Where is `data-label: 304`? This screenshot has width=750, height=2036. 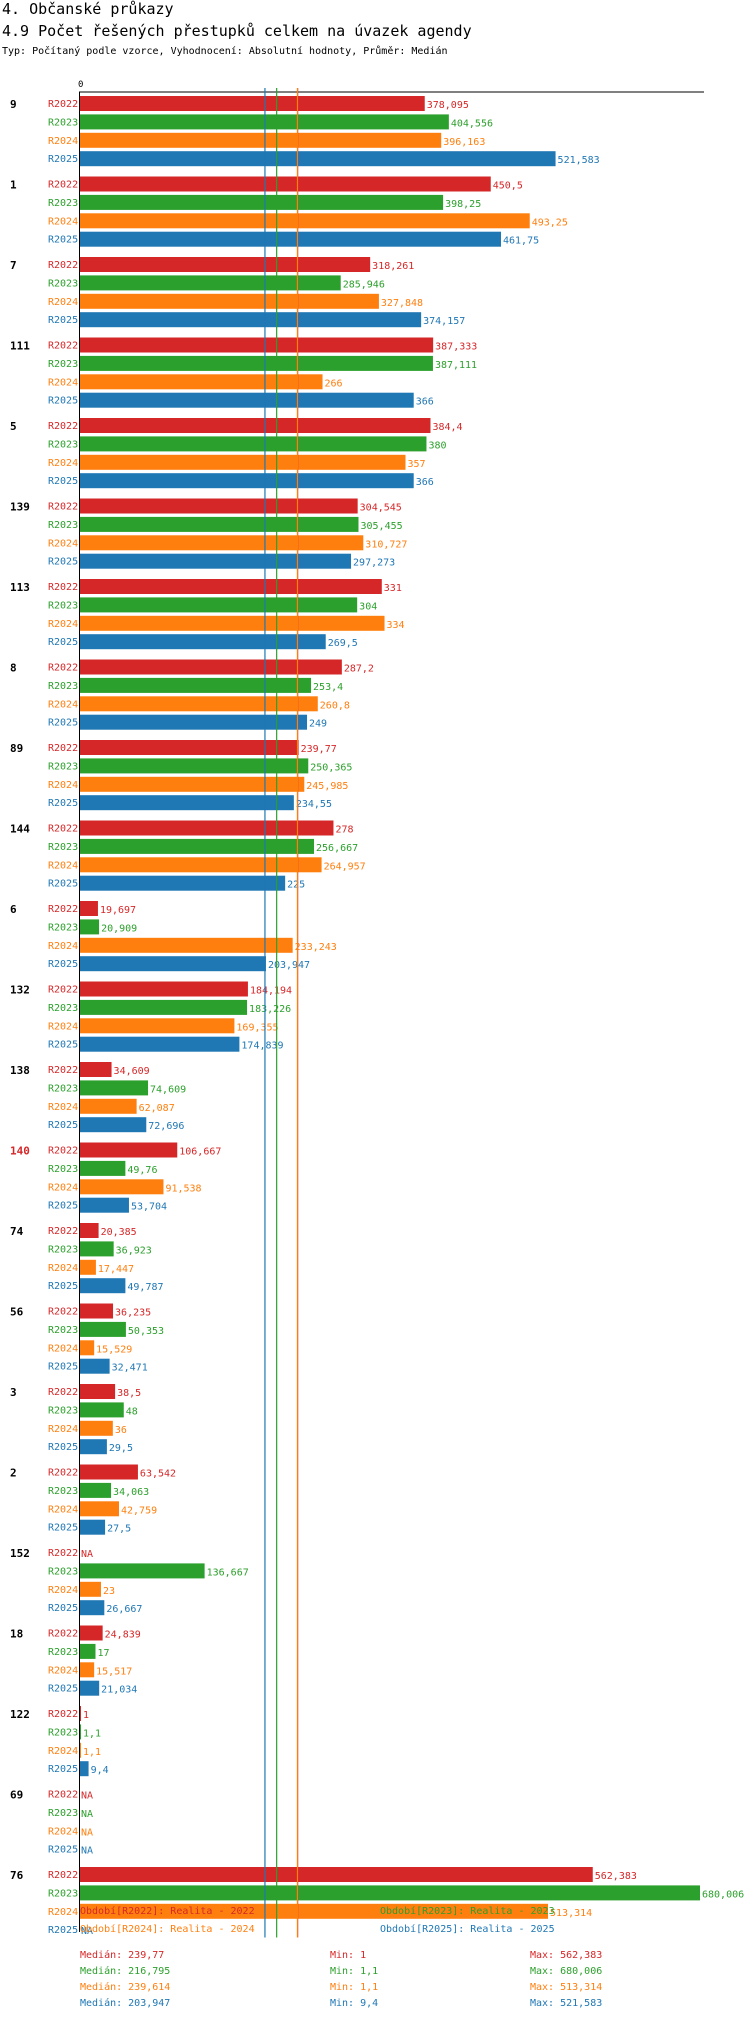
data-label: 304 is located at coordinates (368, 606).